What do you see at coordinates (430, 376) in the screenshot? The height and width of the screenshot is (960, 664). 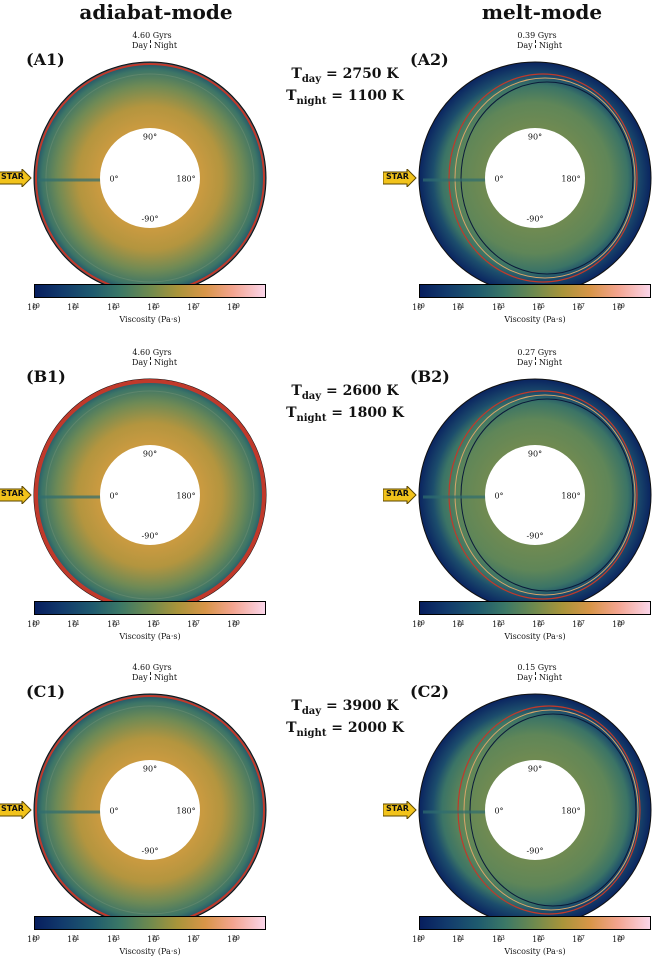 I see `panel-label: (B2)` at bounding box center [430, 376].